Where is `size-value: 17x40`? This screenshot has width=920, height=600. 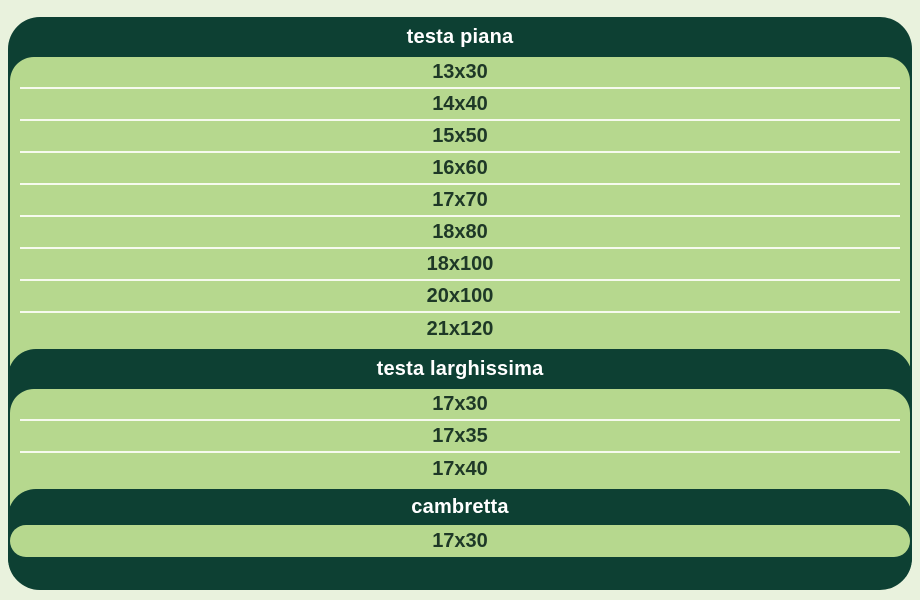 size-value: 17x40 is located at coordinates (460, 468).